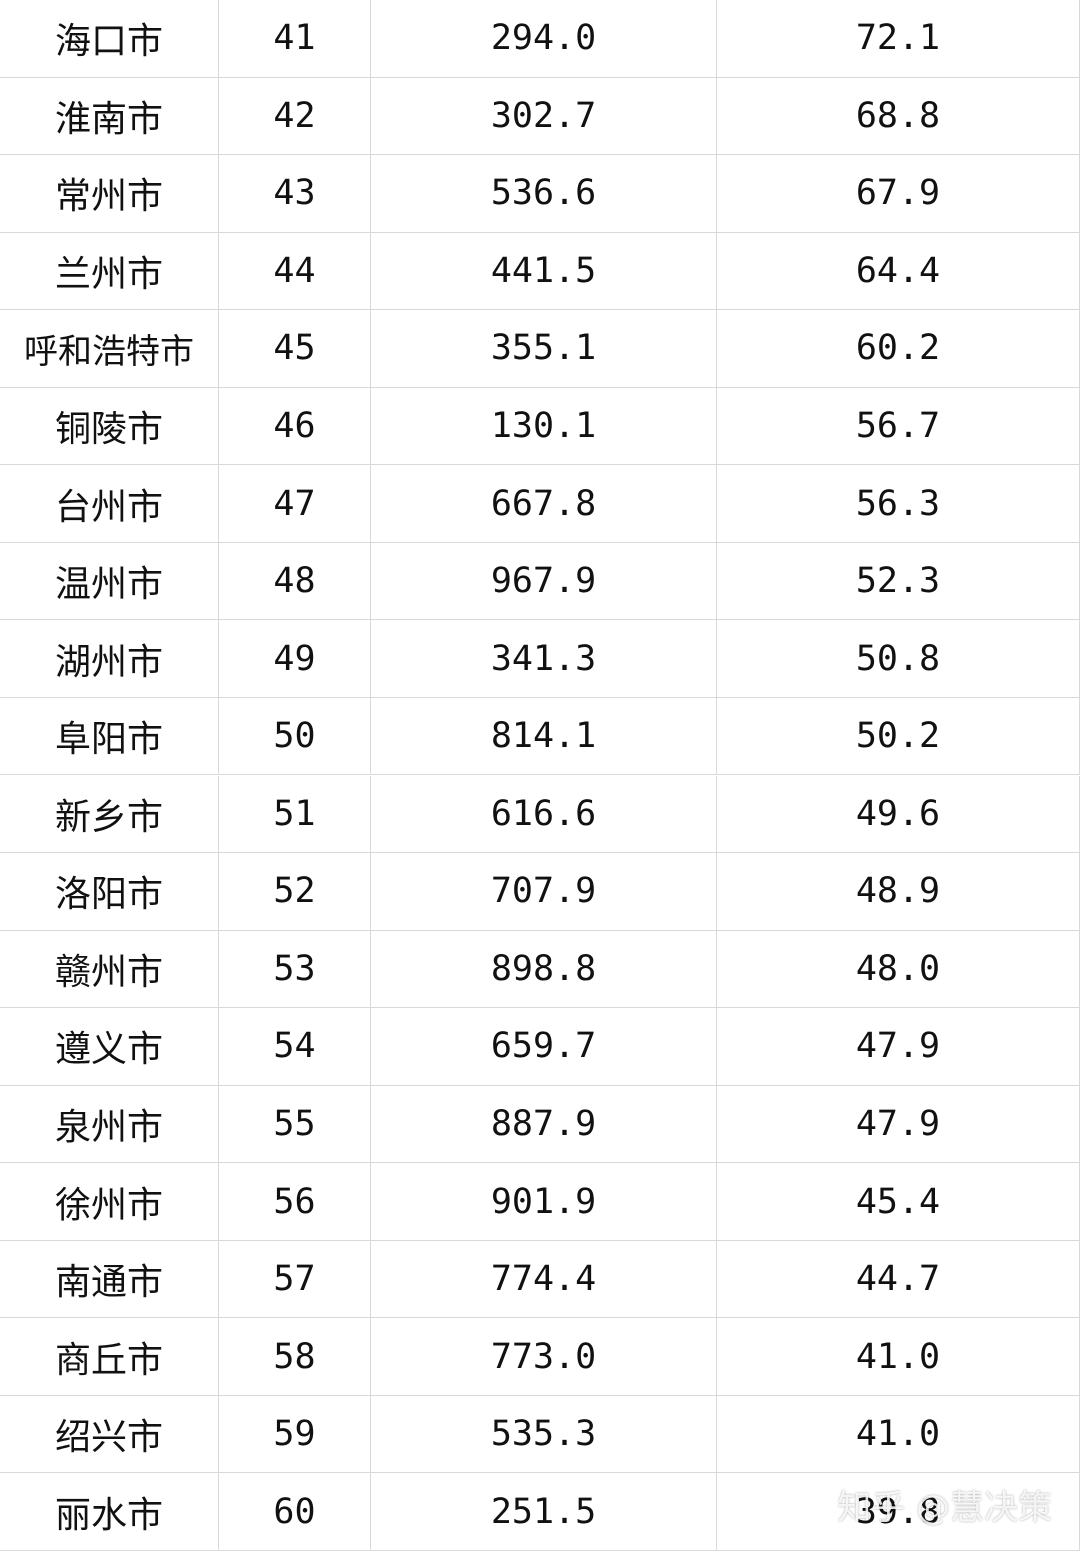  What do you see at coordinates (544, 1047) in the screenshot?
I see `value-cell: 659.7` at bounding box center [544, 1047].